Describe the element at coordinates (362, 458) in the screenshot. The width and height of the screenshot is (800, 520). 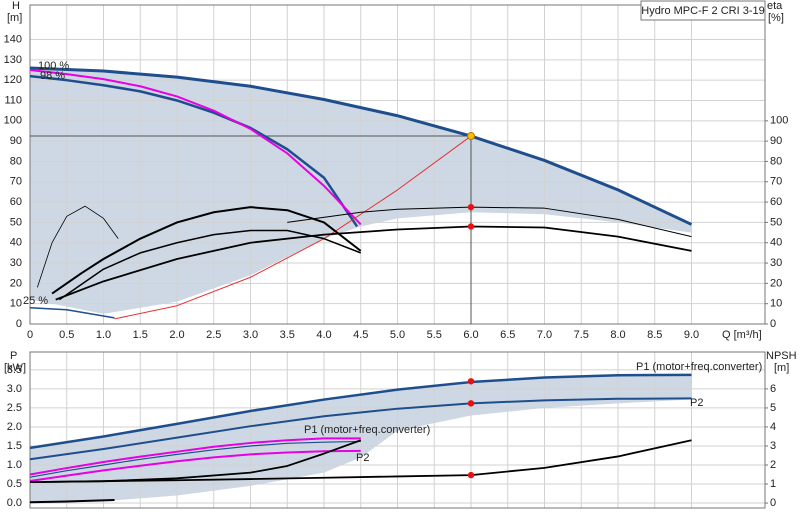
I see `annotation: P2` at that location.